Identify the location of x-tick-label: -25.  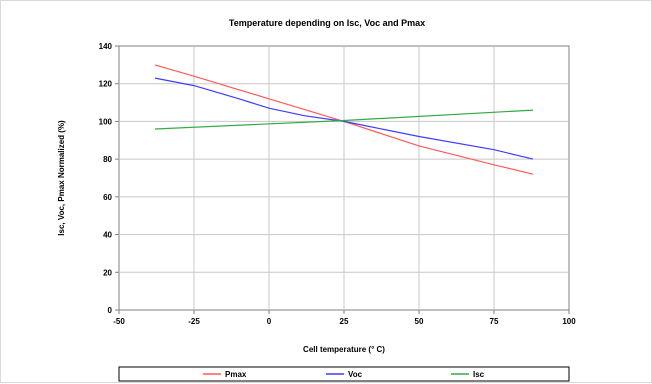
(194, 321).